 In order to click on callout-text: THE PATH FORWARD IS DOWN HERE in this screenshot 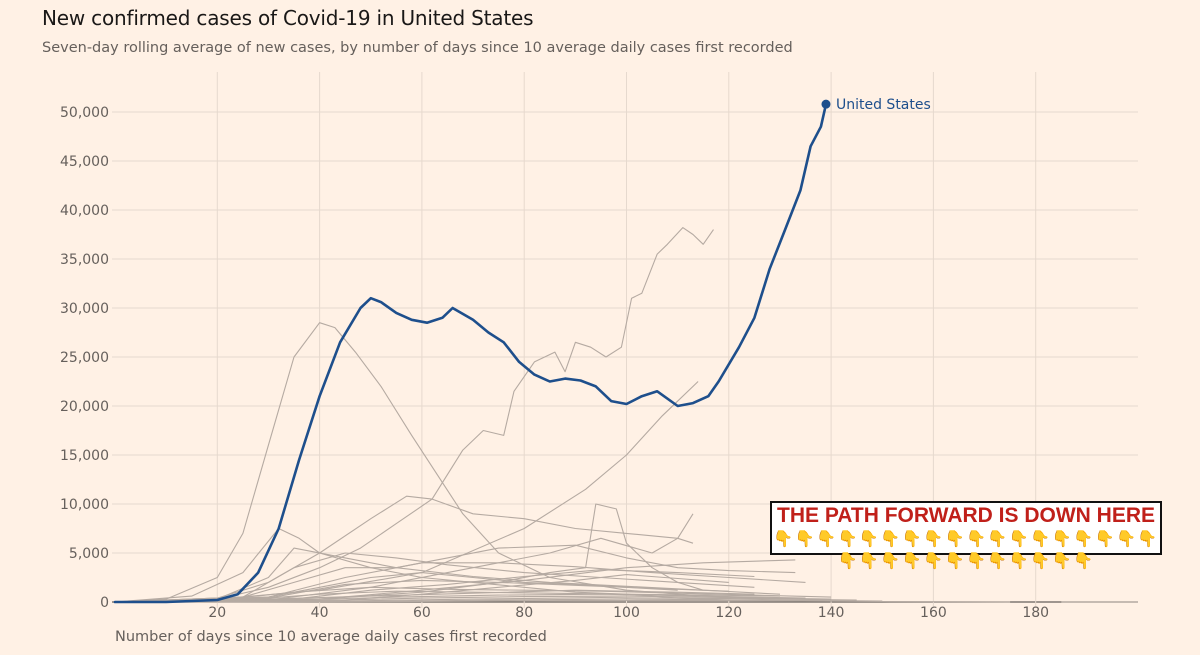, I will do `click(966, 515)`.